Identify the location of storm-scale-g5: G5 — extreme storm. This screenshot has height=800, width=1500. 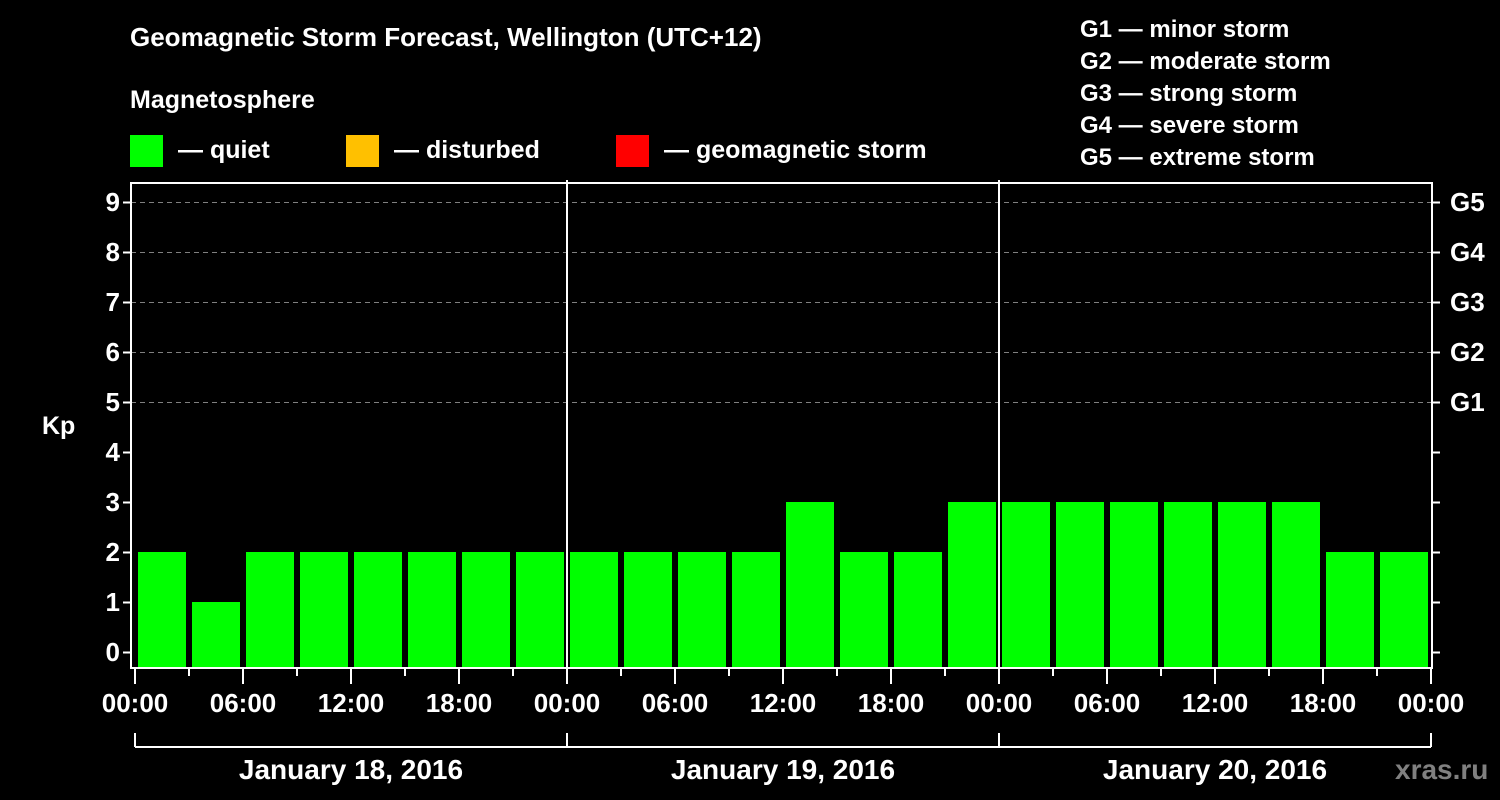
(1197, 157).